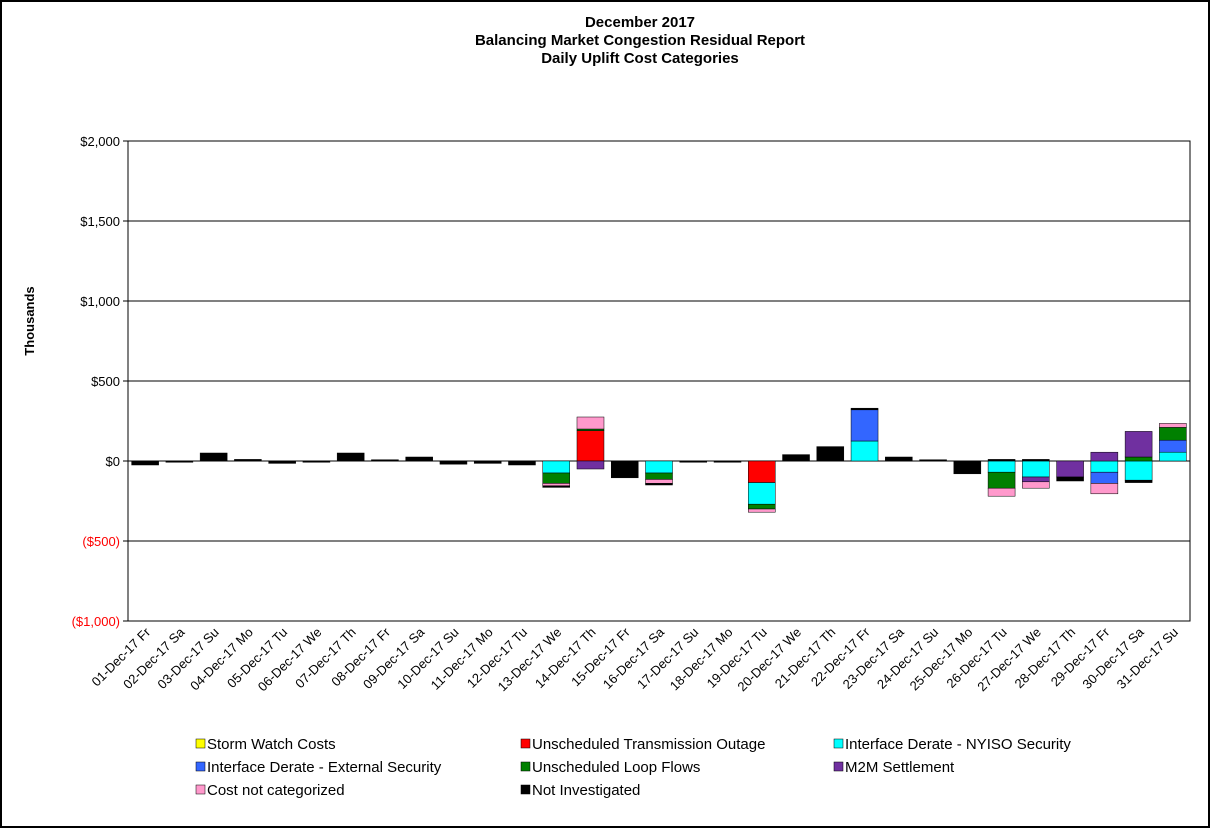 Image resolution: width=1212 pixels, height=835 pixels. I want to click on y-tick-label: ($1,000), so click(96, 621).